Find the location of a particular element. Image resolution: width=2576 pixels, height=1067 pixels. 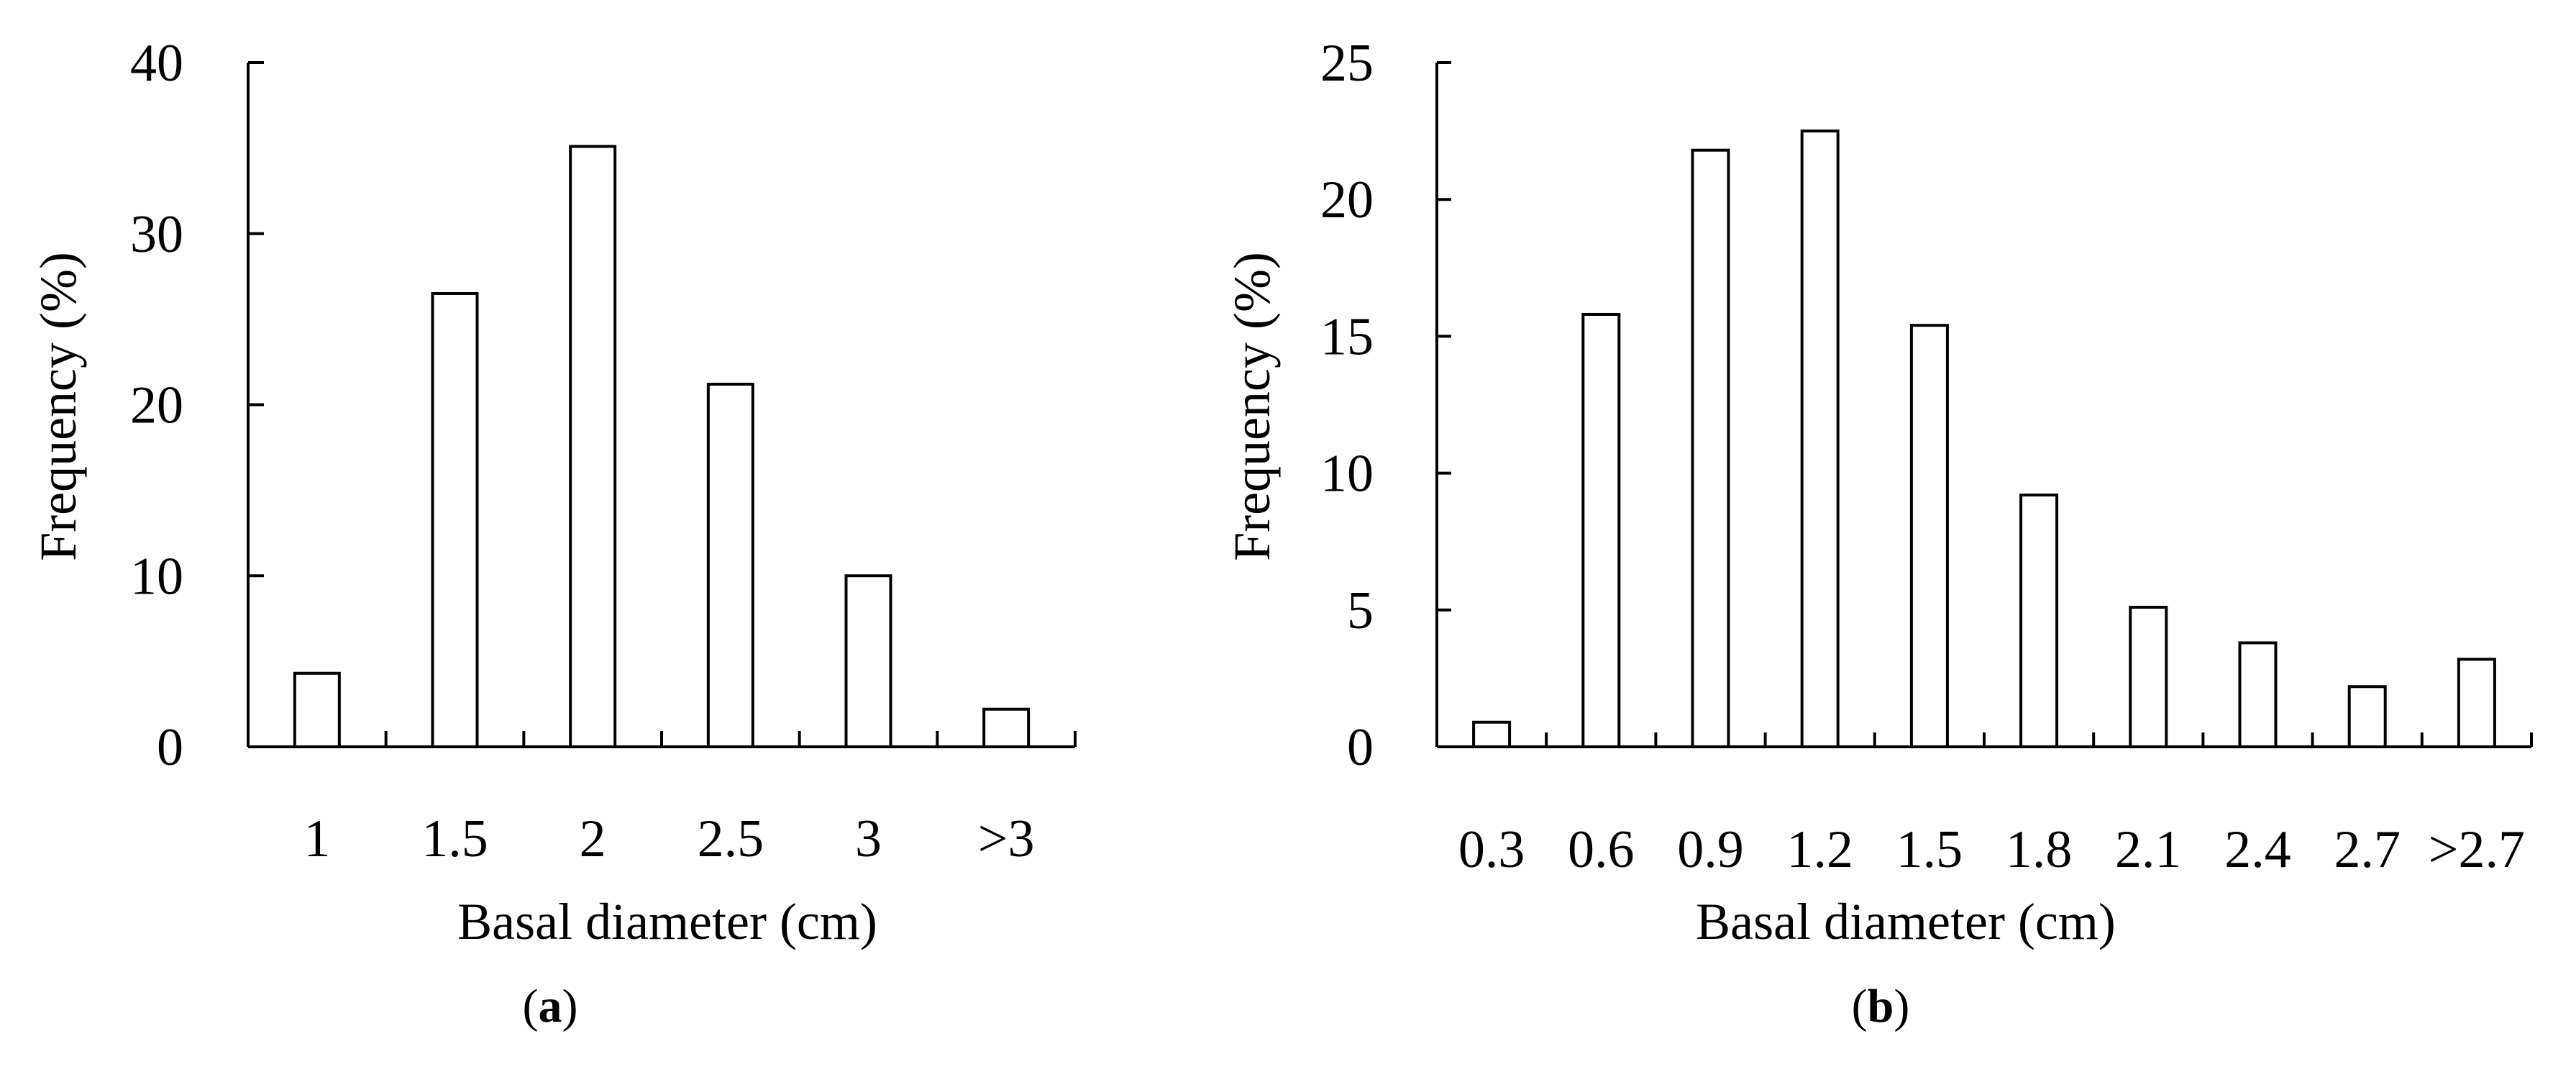

y-axis-title-b: Frequency (%) is located at coordinates (1252, 406).